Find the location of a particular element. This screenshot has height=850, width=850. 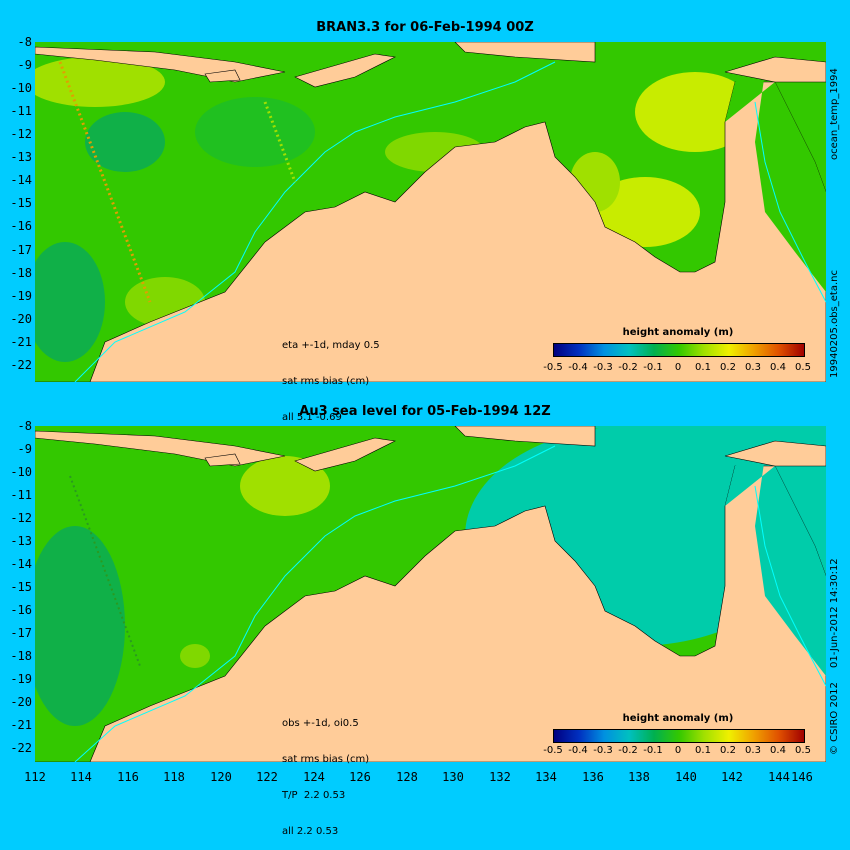

lon-label: 146 is located at coordinates (802, 777).